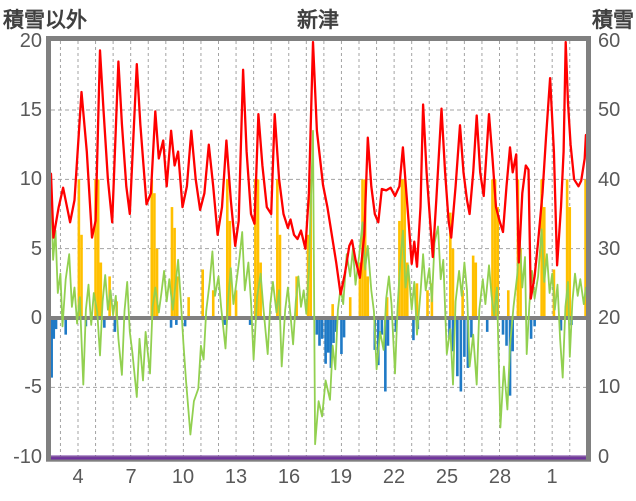 This screenshot has height=501, width=636. What do you see at coordinates (609, 249) in the screenshot?
I see `right-axis-tick-30: 30` at bounding box center [609, 249].